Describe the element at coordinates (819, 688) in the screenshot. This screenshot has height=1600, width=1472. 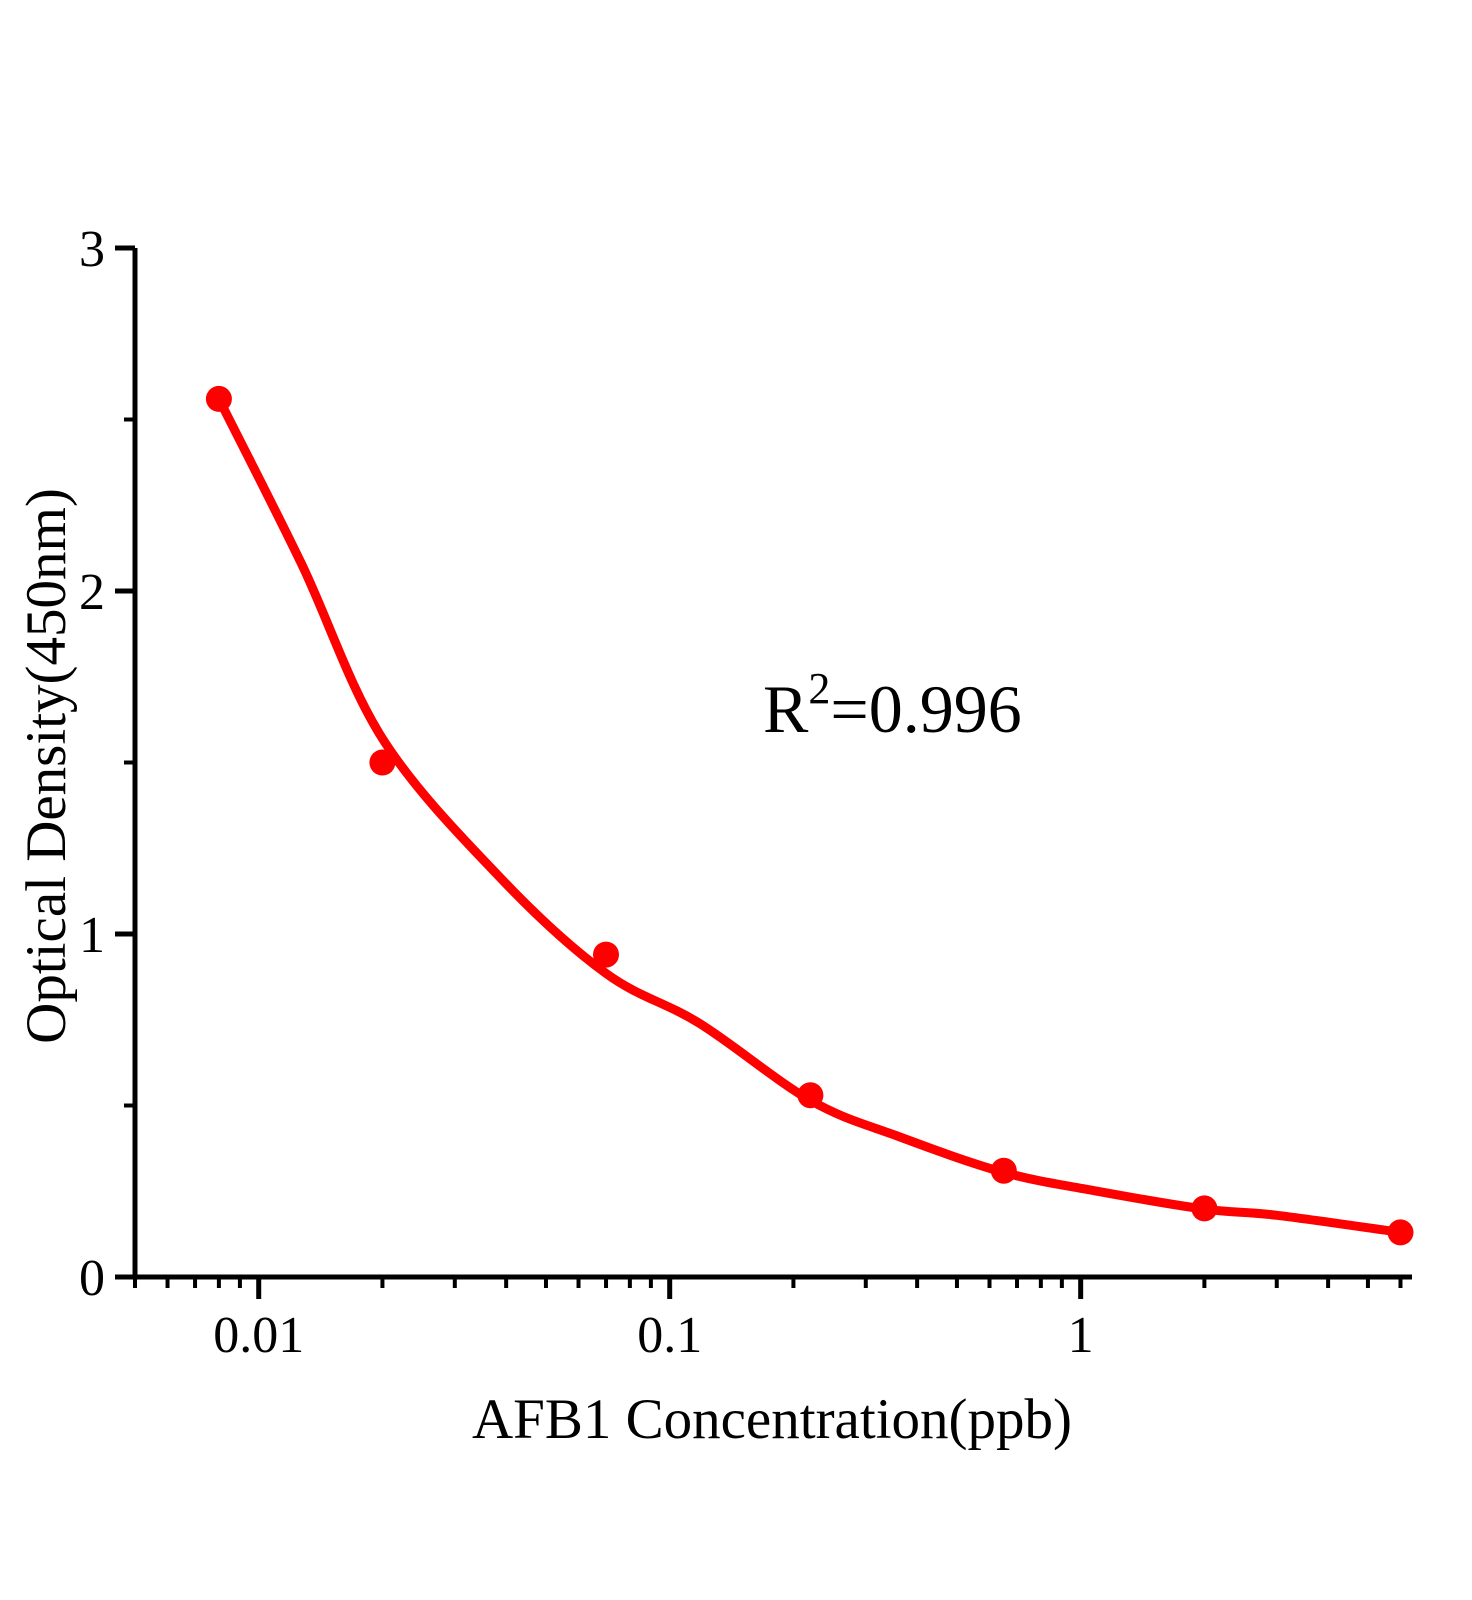
I see `r-squared-exponent: 2` at that location.